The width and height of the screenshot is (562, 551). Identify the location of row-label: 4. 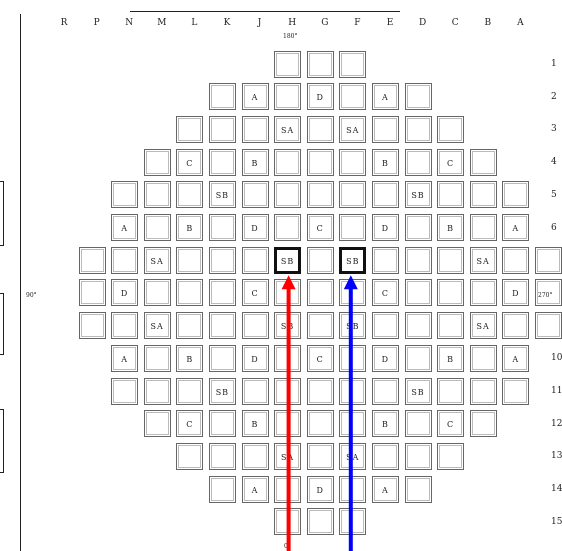
(554, 162).